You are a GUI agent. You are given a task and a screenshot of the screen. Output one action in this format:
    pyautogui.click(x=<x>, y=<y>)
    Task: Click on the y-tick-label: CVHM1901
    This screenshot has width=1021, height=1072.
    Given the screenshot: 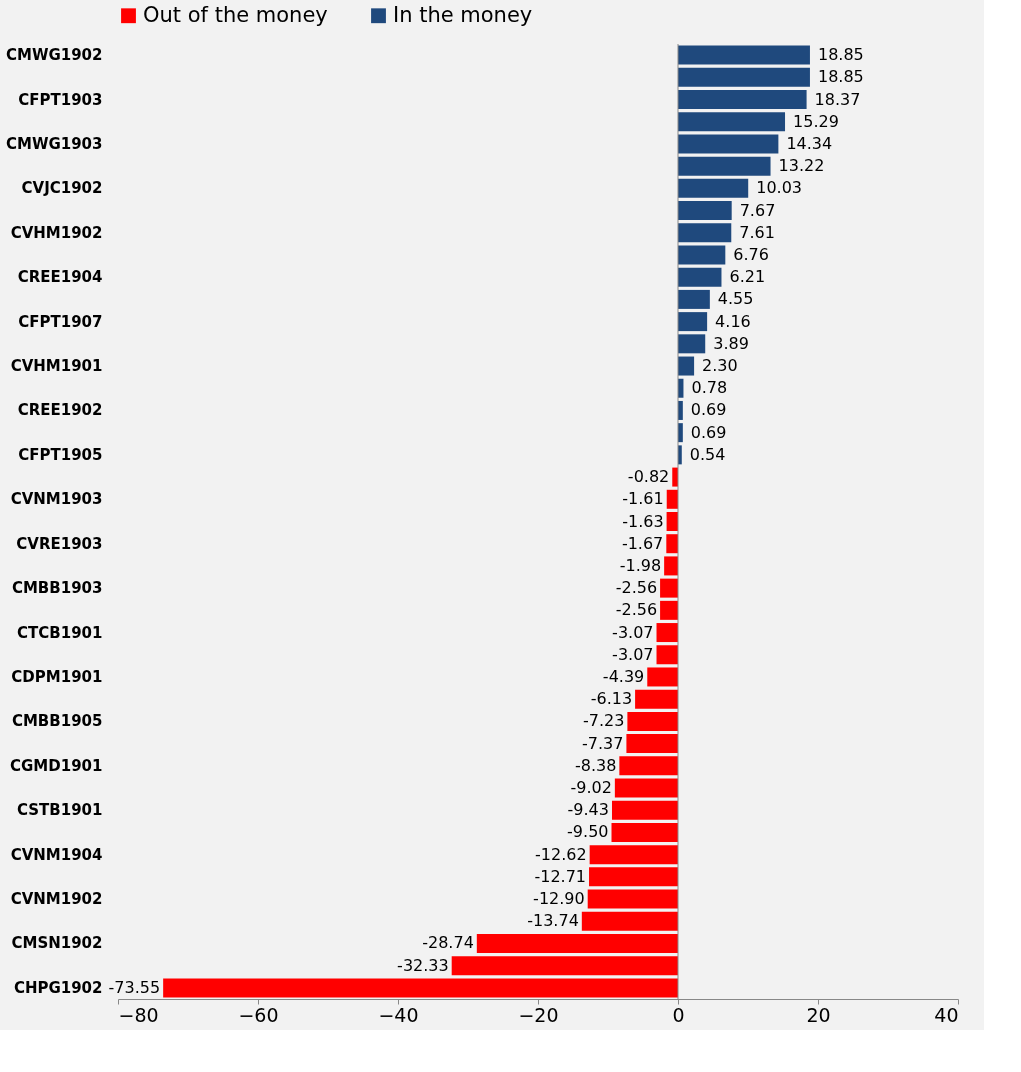 What is the action you would take?
    pyautogui.click(x=56, y=366)
    